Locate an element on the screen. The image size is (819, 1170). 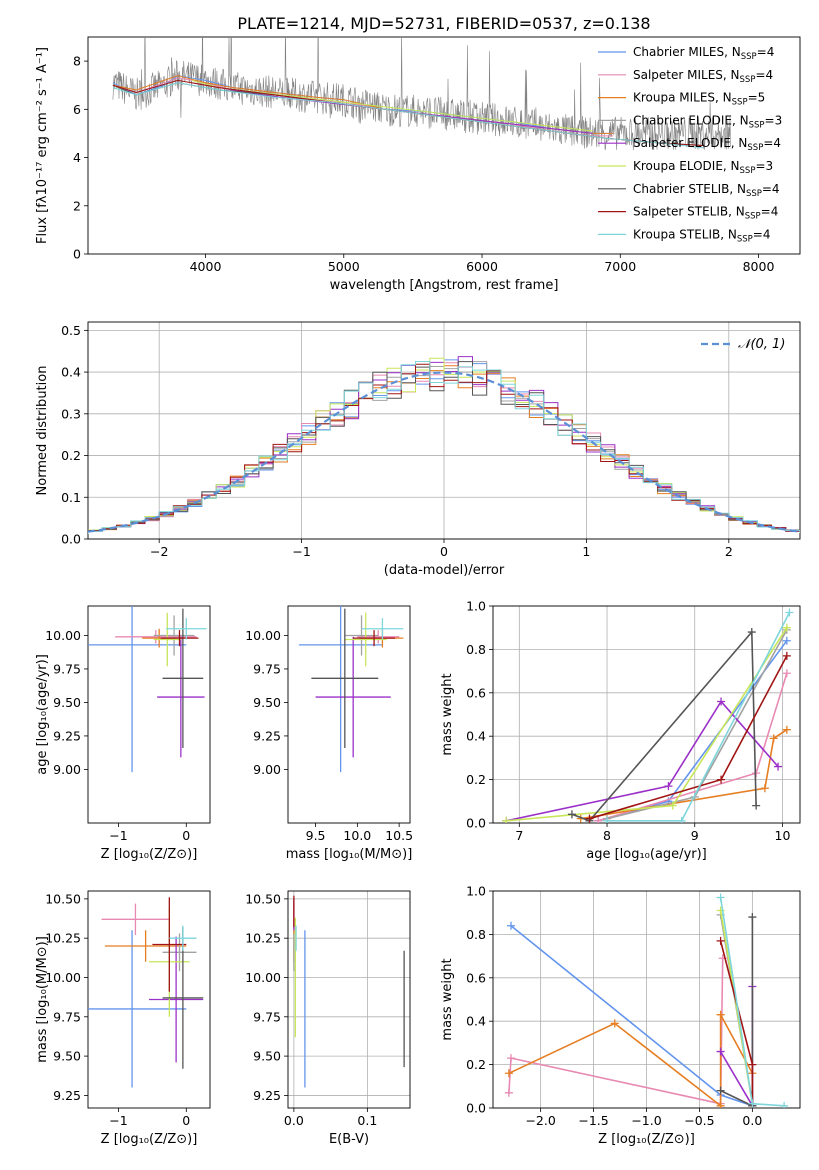
age-vs-Z-frame is located at coordinates (149, 714).